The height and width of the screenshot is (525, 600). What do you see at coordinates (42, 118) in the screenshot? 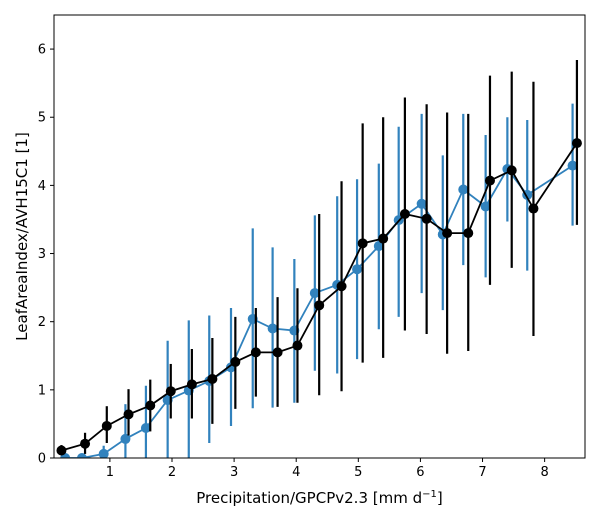
I see `y-tick-label: 5` at bounding box center [42, 118].